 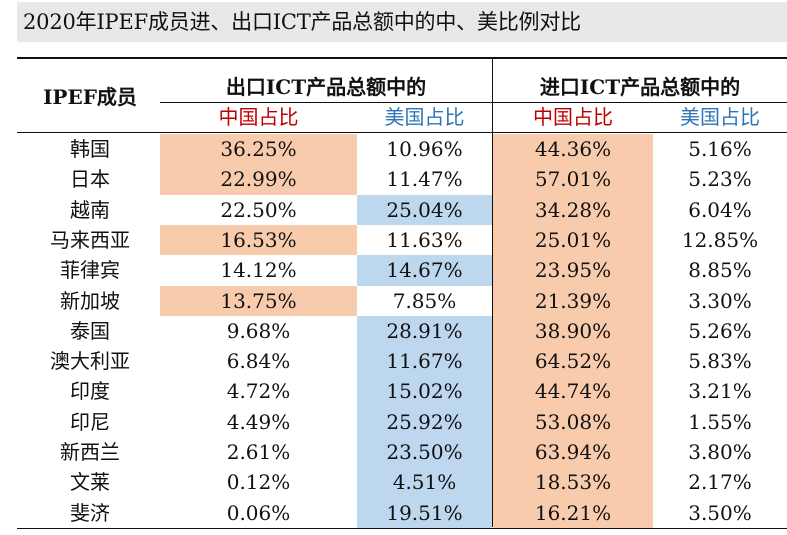 I want to click on export-china-share-cell: 0.06%, so click(x=258, y=513).